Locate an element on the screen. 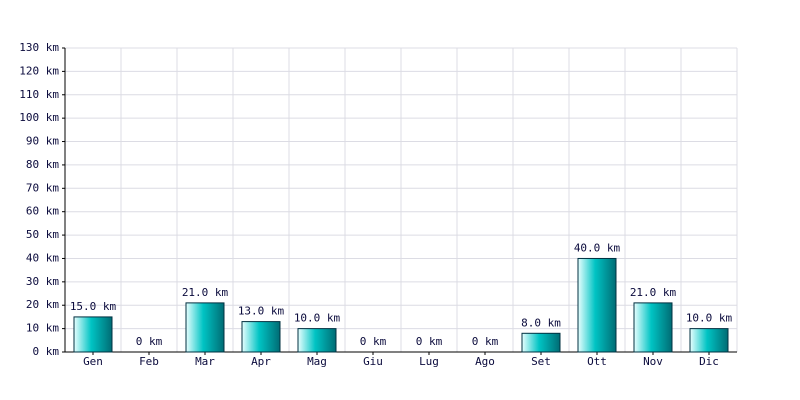  x-tick-label: Feb is located at coordinates (149, 361).